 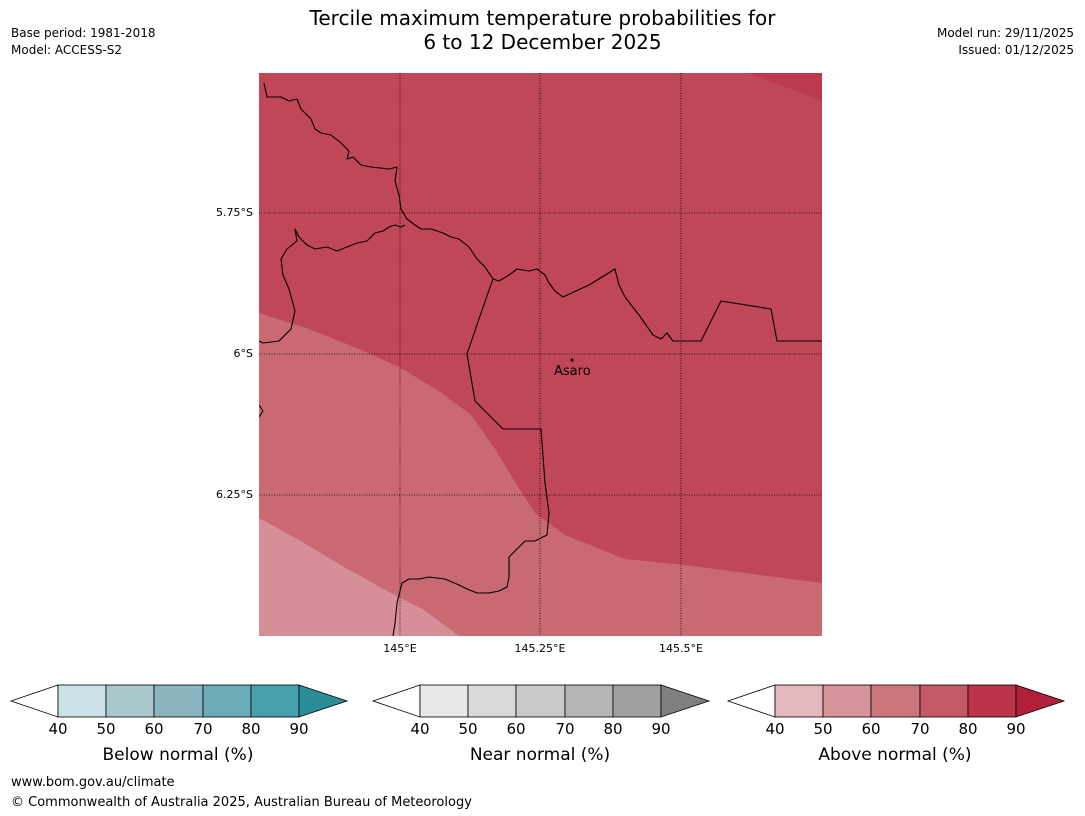 I want to click on colorbar-below, so click(x=179, y=701).